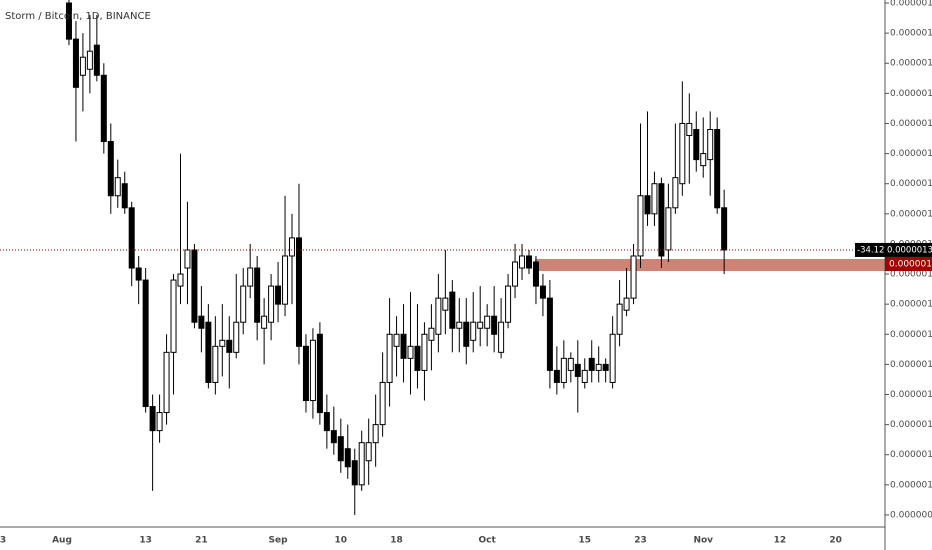  Describe the element at coordinates (911, 335) in the screenshot. I see `y-tick-label: 0.00000125` at that location.